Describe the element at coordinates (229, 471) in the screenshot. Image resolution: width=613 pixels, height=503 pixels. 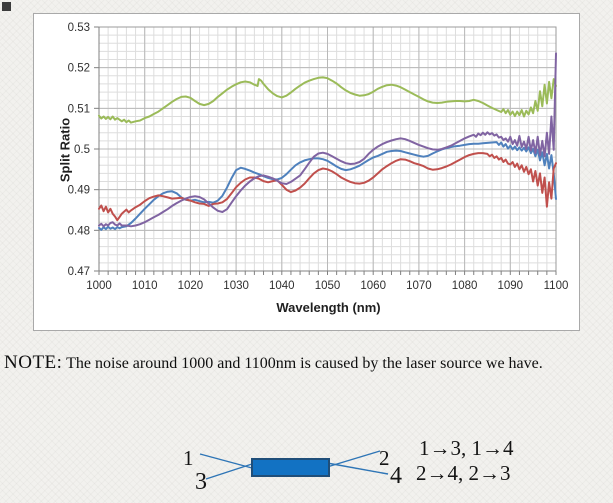
I see `fiber-line-port3` at that location.